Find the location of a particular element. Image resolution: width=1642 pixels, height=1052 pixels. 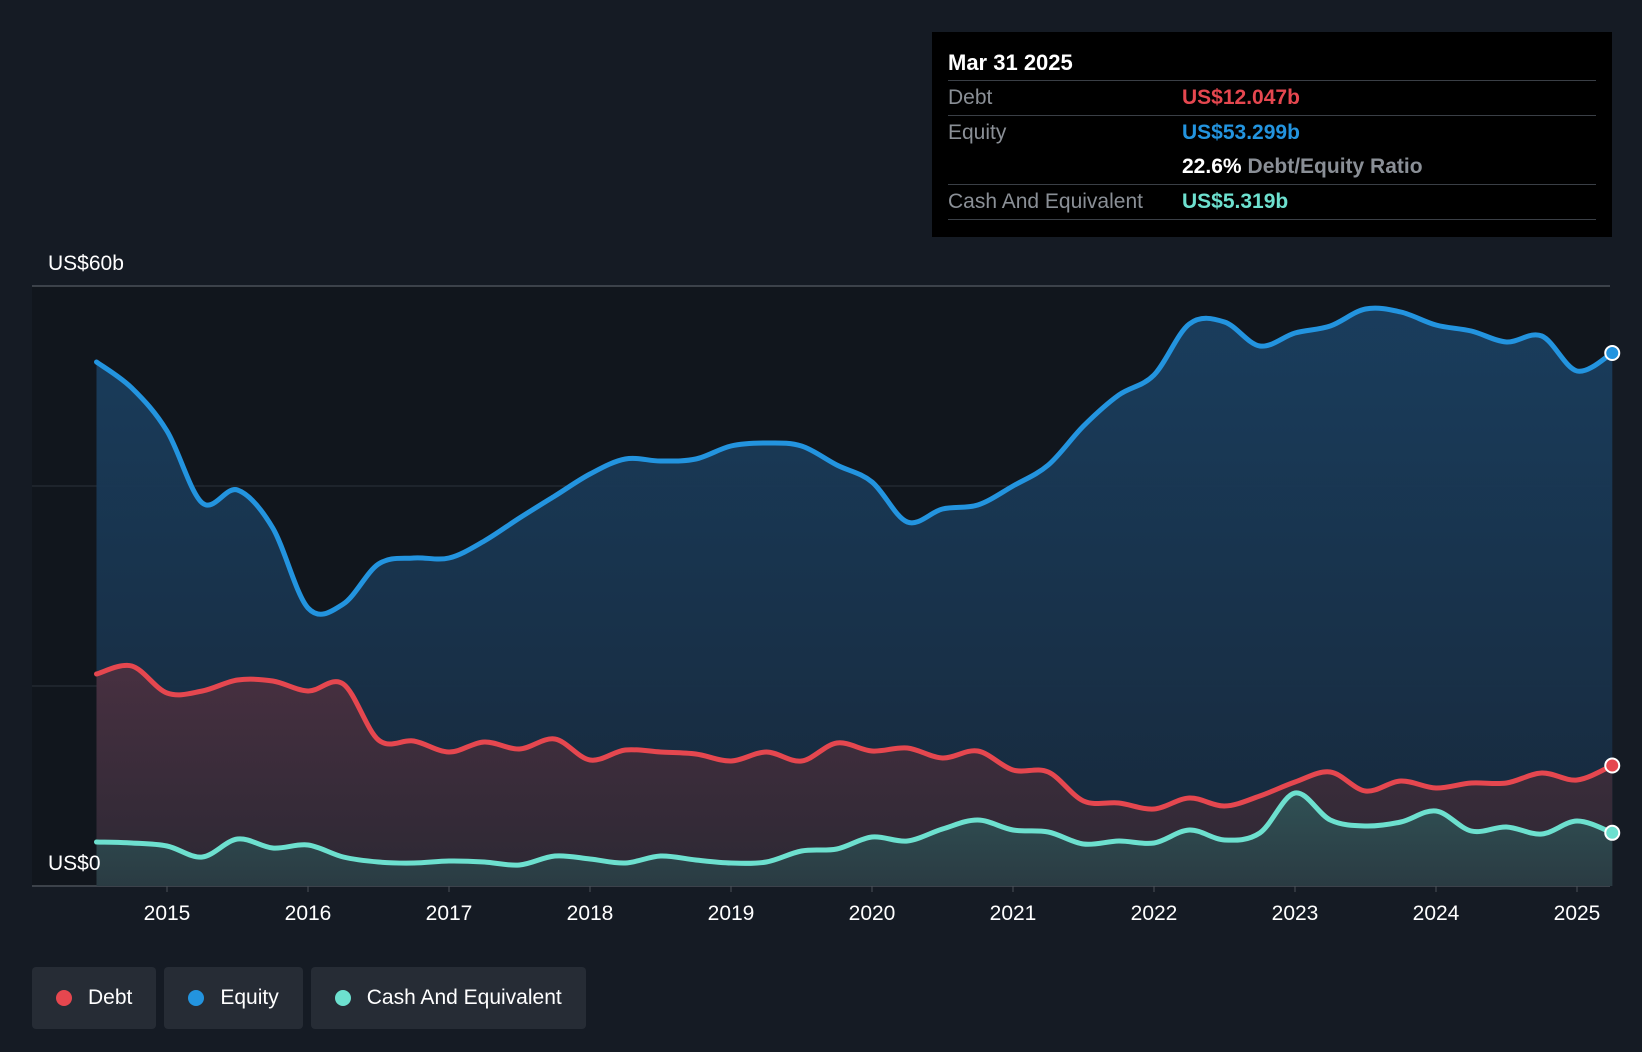

legend-debt-label: Debt is located at coordinates (110, 997).